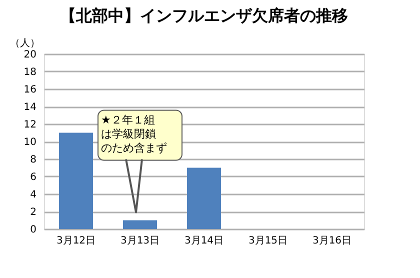  What do you see at coordinates (134, 147) in the screenshot?
I see `annotation: のため含まず` at bounding box center [134, 147].